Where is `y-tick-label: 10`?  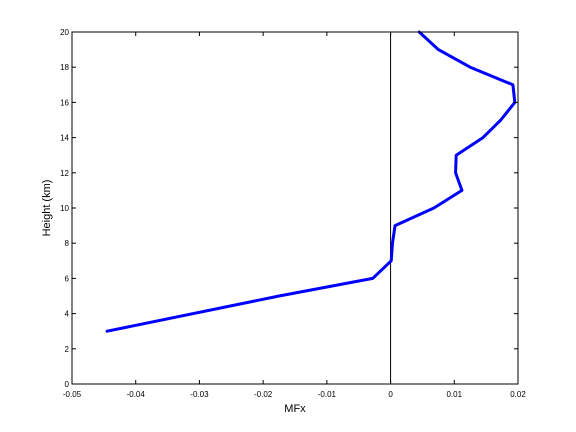 y-tick-label: 10 is located at coordinates (64, 208).